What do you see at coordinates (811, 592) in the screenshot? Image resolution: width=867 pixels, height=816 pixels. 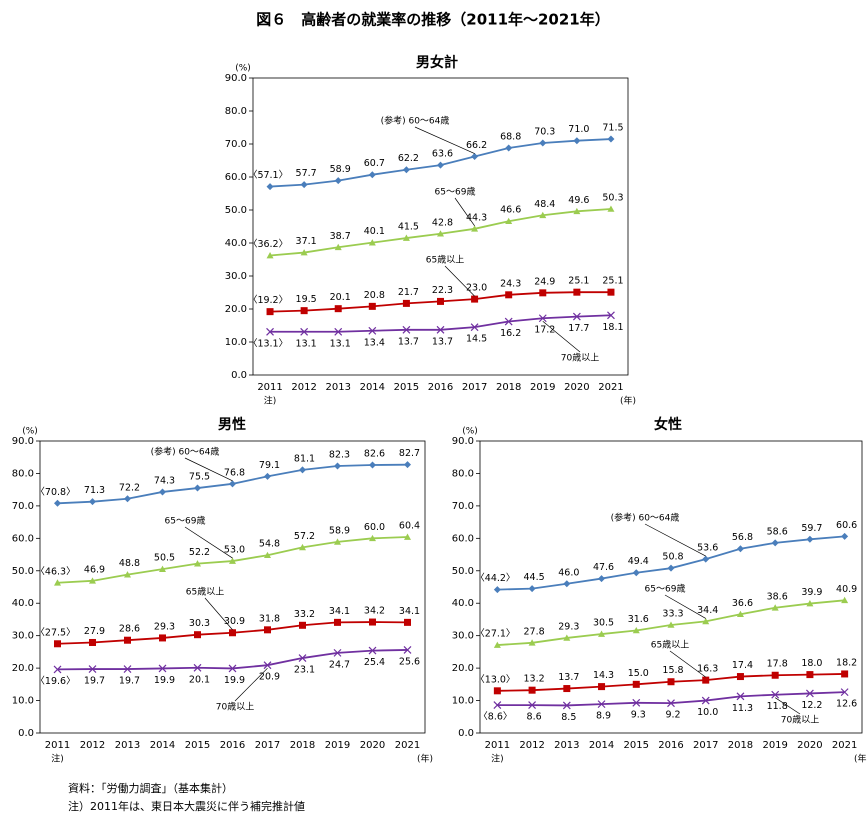 I see `data-label: 39.9` at bounding box center [811, 592].